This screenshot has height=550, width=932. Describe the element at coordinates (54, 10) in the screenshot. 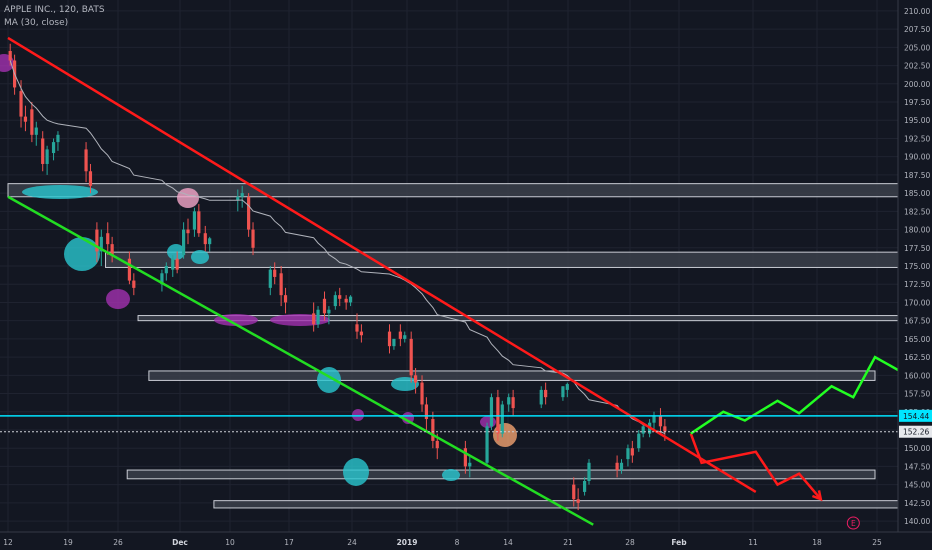

I see `symbol-title: APPLE INC., 120, BATS` at that location.